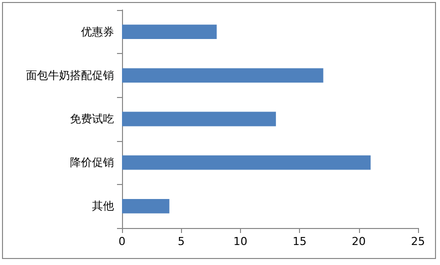 The width and height of the screenshot is (440, 265). I want to click on y-tick-label: 其他, so click(103, 206).